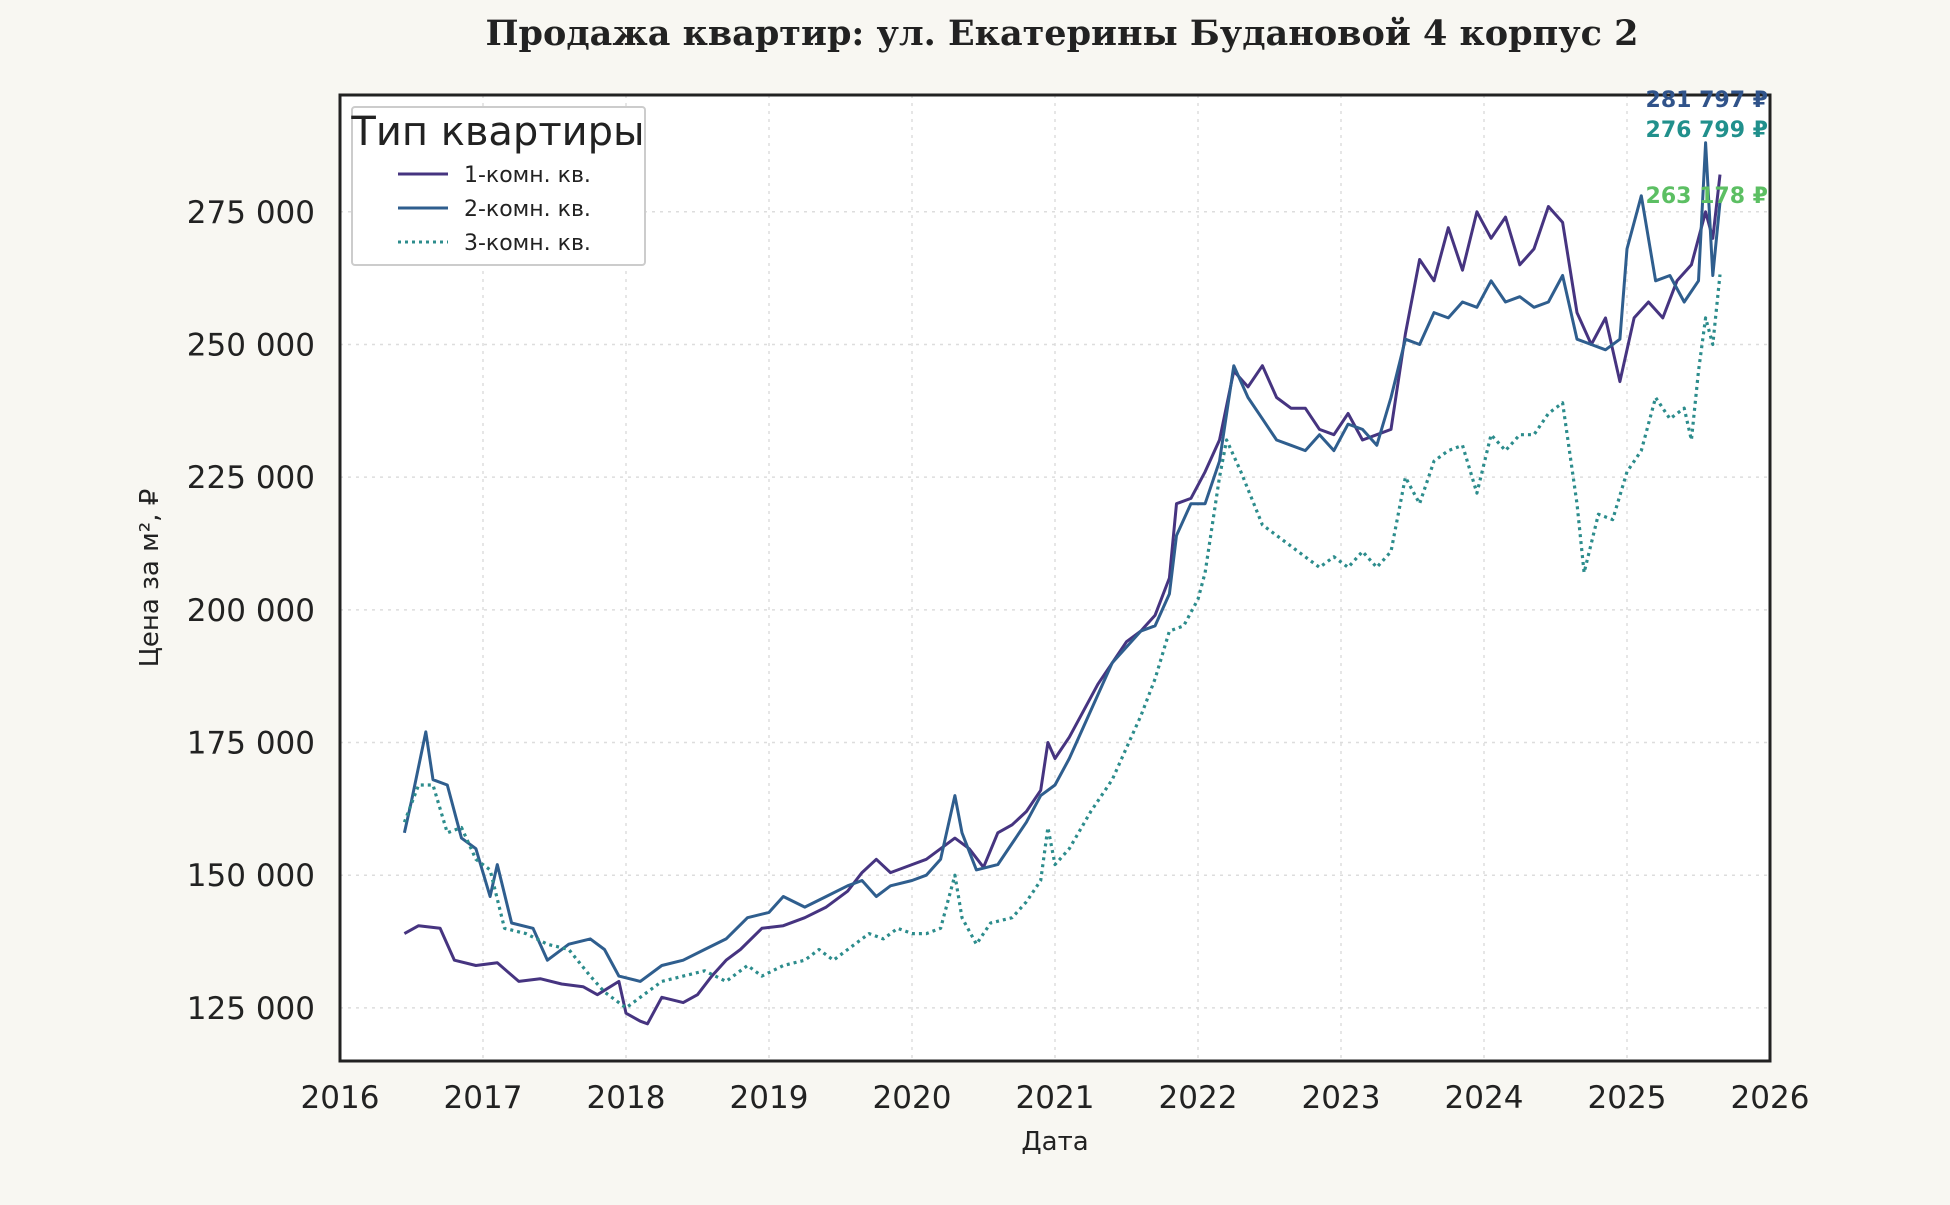 Image resolution: width=1950 pixels, height=1205 pixels. What do you see at coordinates (1484, 1098) in the screenshot?
I see `x-tick-label: 2024` at bounding box center [1484, 1098].